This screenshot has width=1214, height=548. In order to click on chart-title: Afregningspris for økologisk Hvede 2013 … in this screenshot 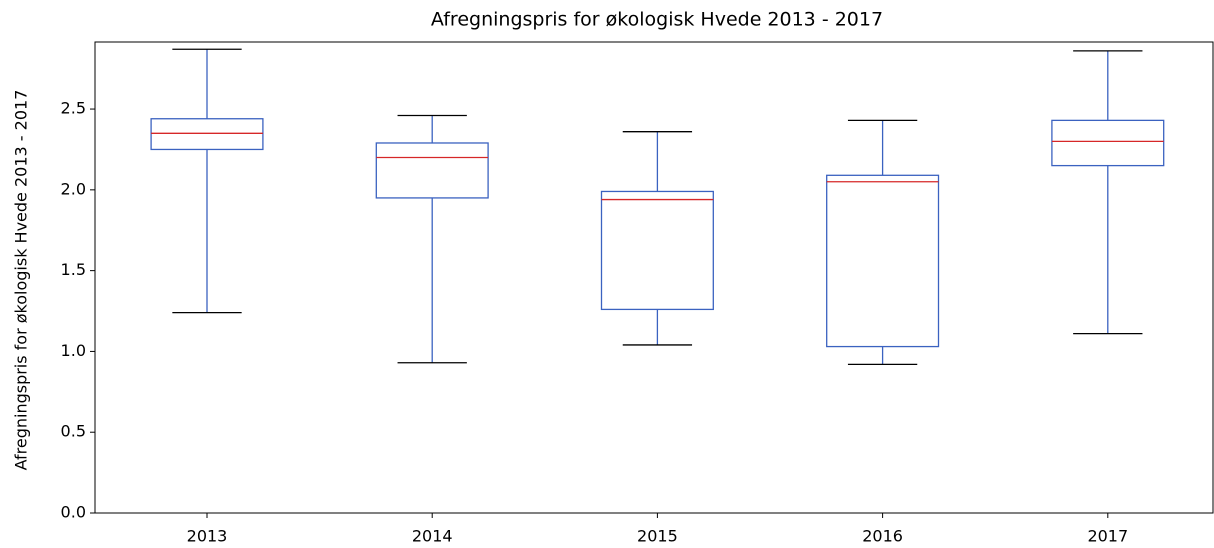, I will do `click(657, 20)`.